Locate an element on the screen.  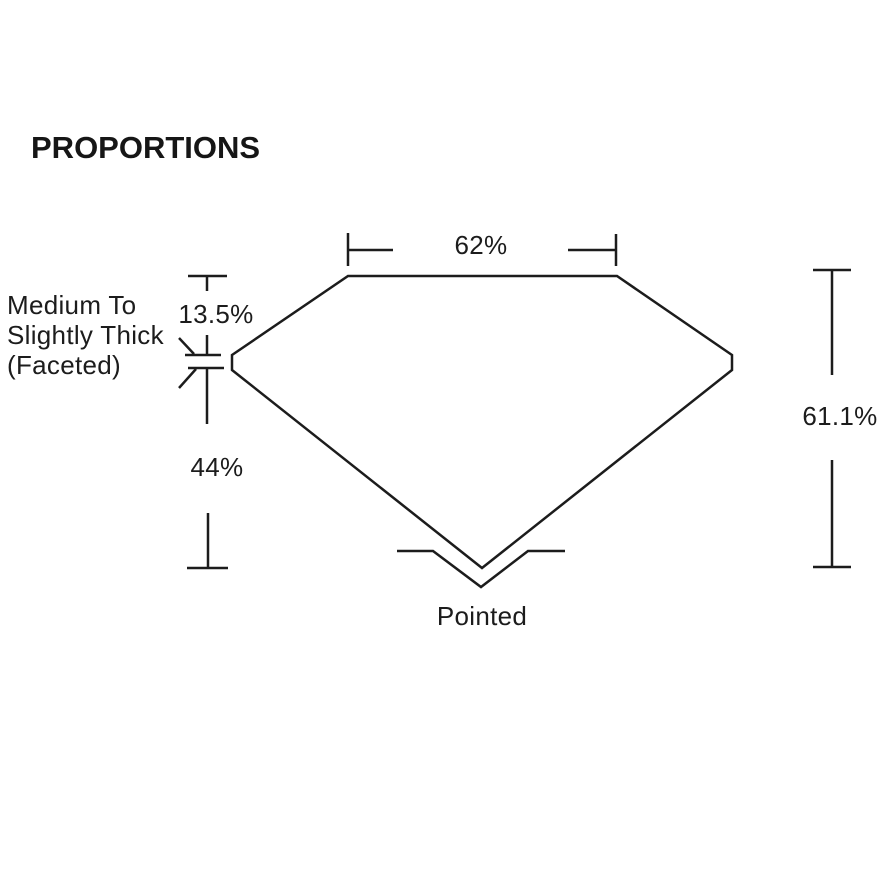
girdle-description-line-1: Medium To is located at coordinates (72, 305).